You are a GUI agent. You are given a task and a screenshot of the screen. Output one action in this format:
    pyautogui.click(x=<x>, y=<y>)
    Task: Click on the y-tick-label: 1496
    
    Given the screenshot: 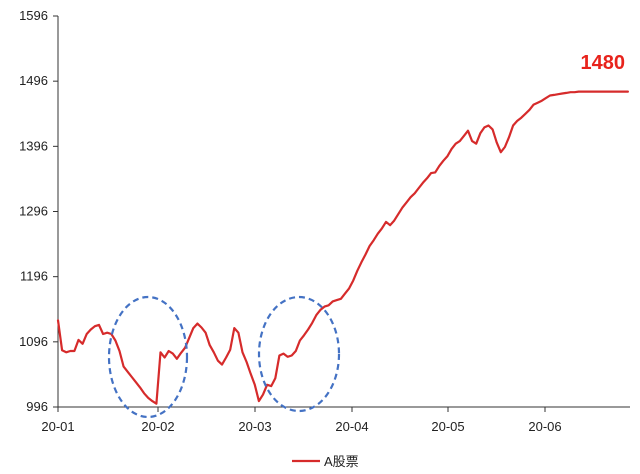 What is the action you would take?
    pyautogui.click(x=33, y=80)
    